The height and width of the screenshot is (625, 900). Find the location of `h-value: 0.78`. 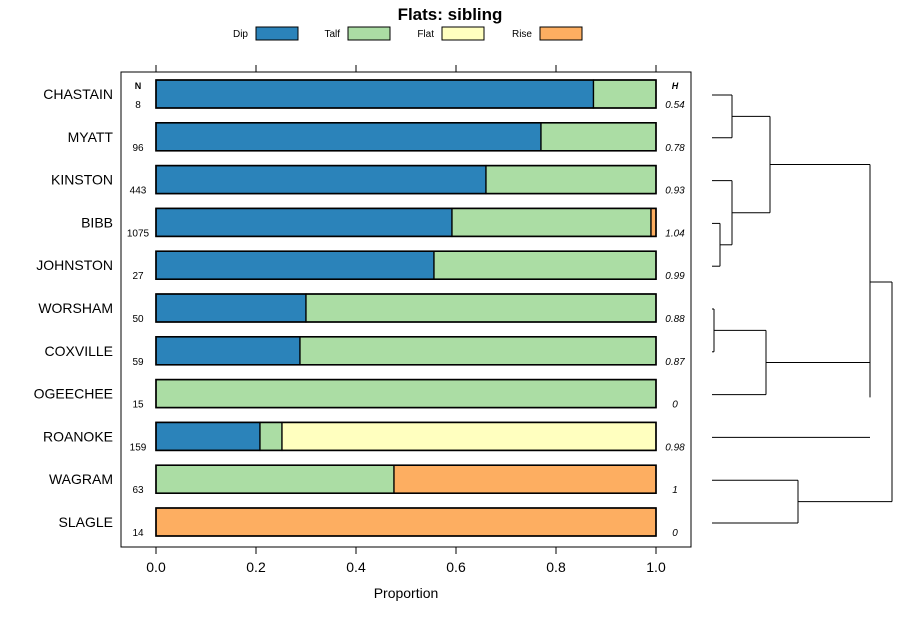

h-value: 0.78 is located at coordinates (675, 148).